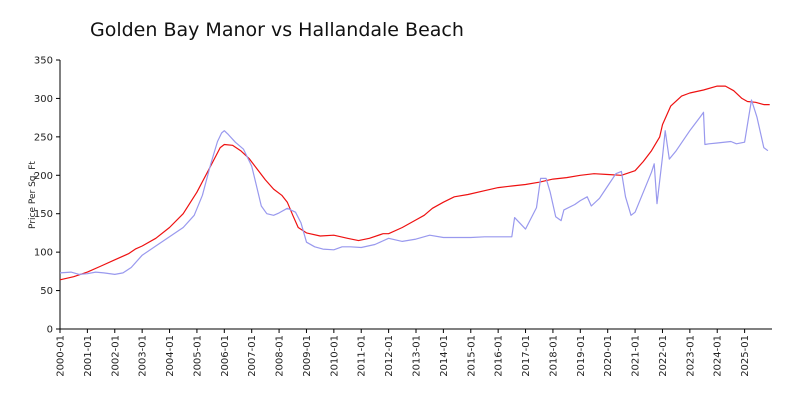 The width and height of the screenshot is (800, 400). What do you see at coordinates (389, 356) in the screenshot?
I see `x-tick-label: 2012-01` at bounding box center [389, 356].